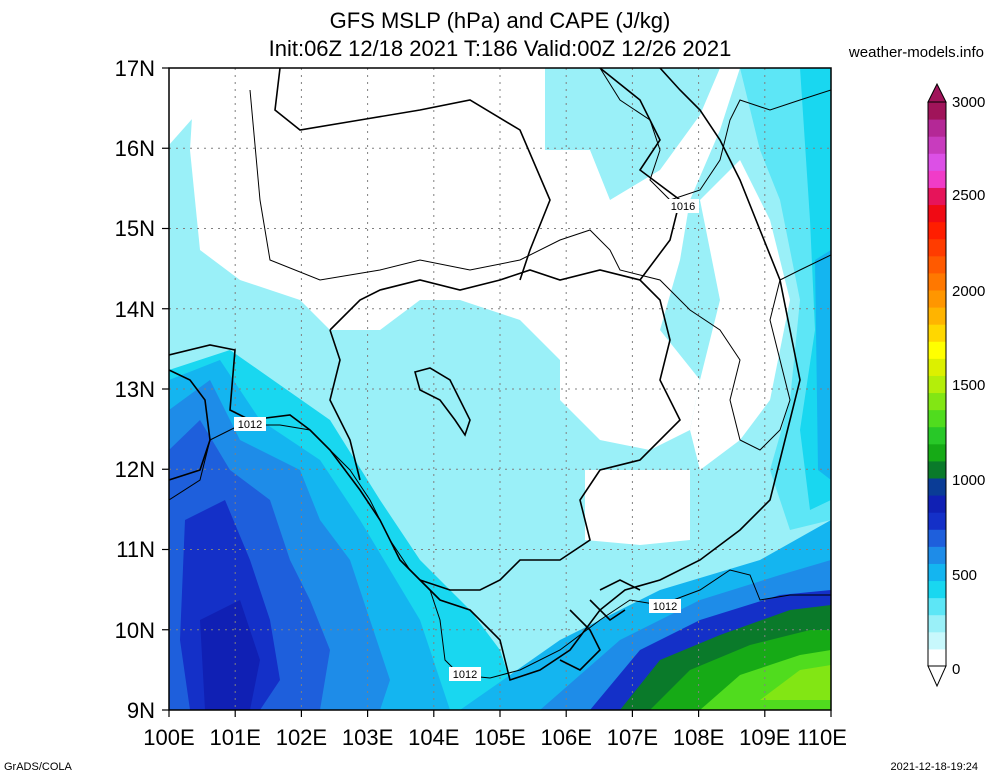  Describe the element at coordinates (715, 134) in the screenshot. I see `isobar-1016-north` at that location.